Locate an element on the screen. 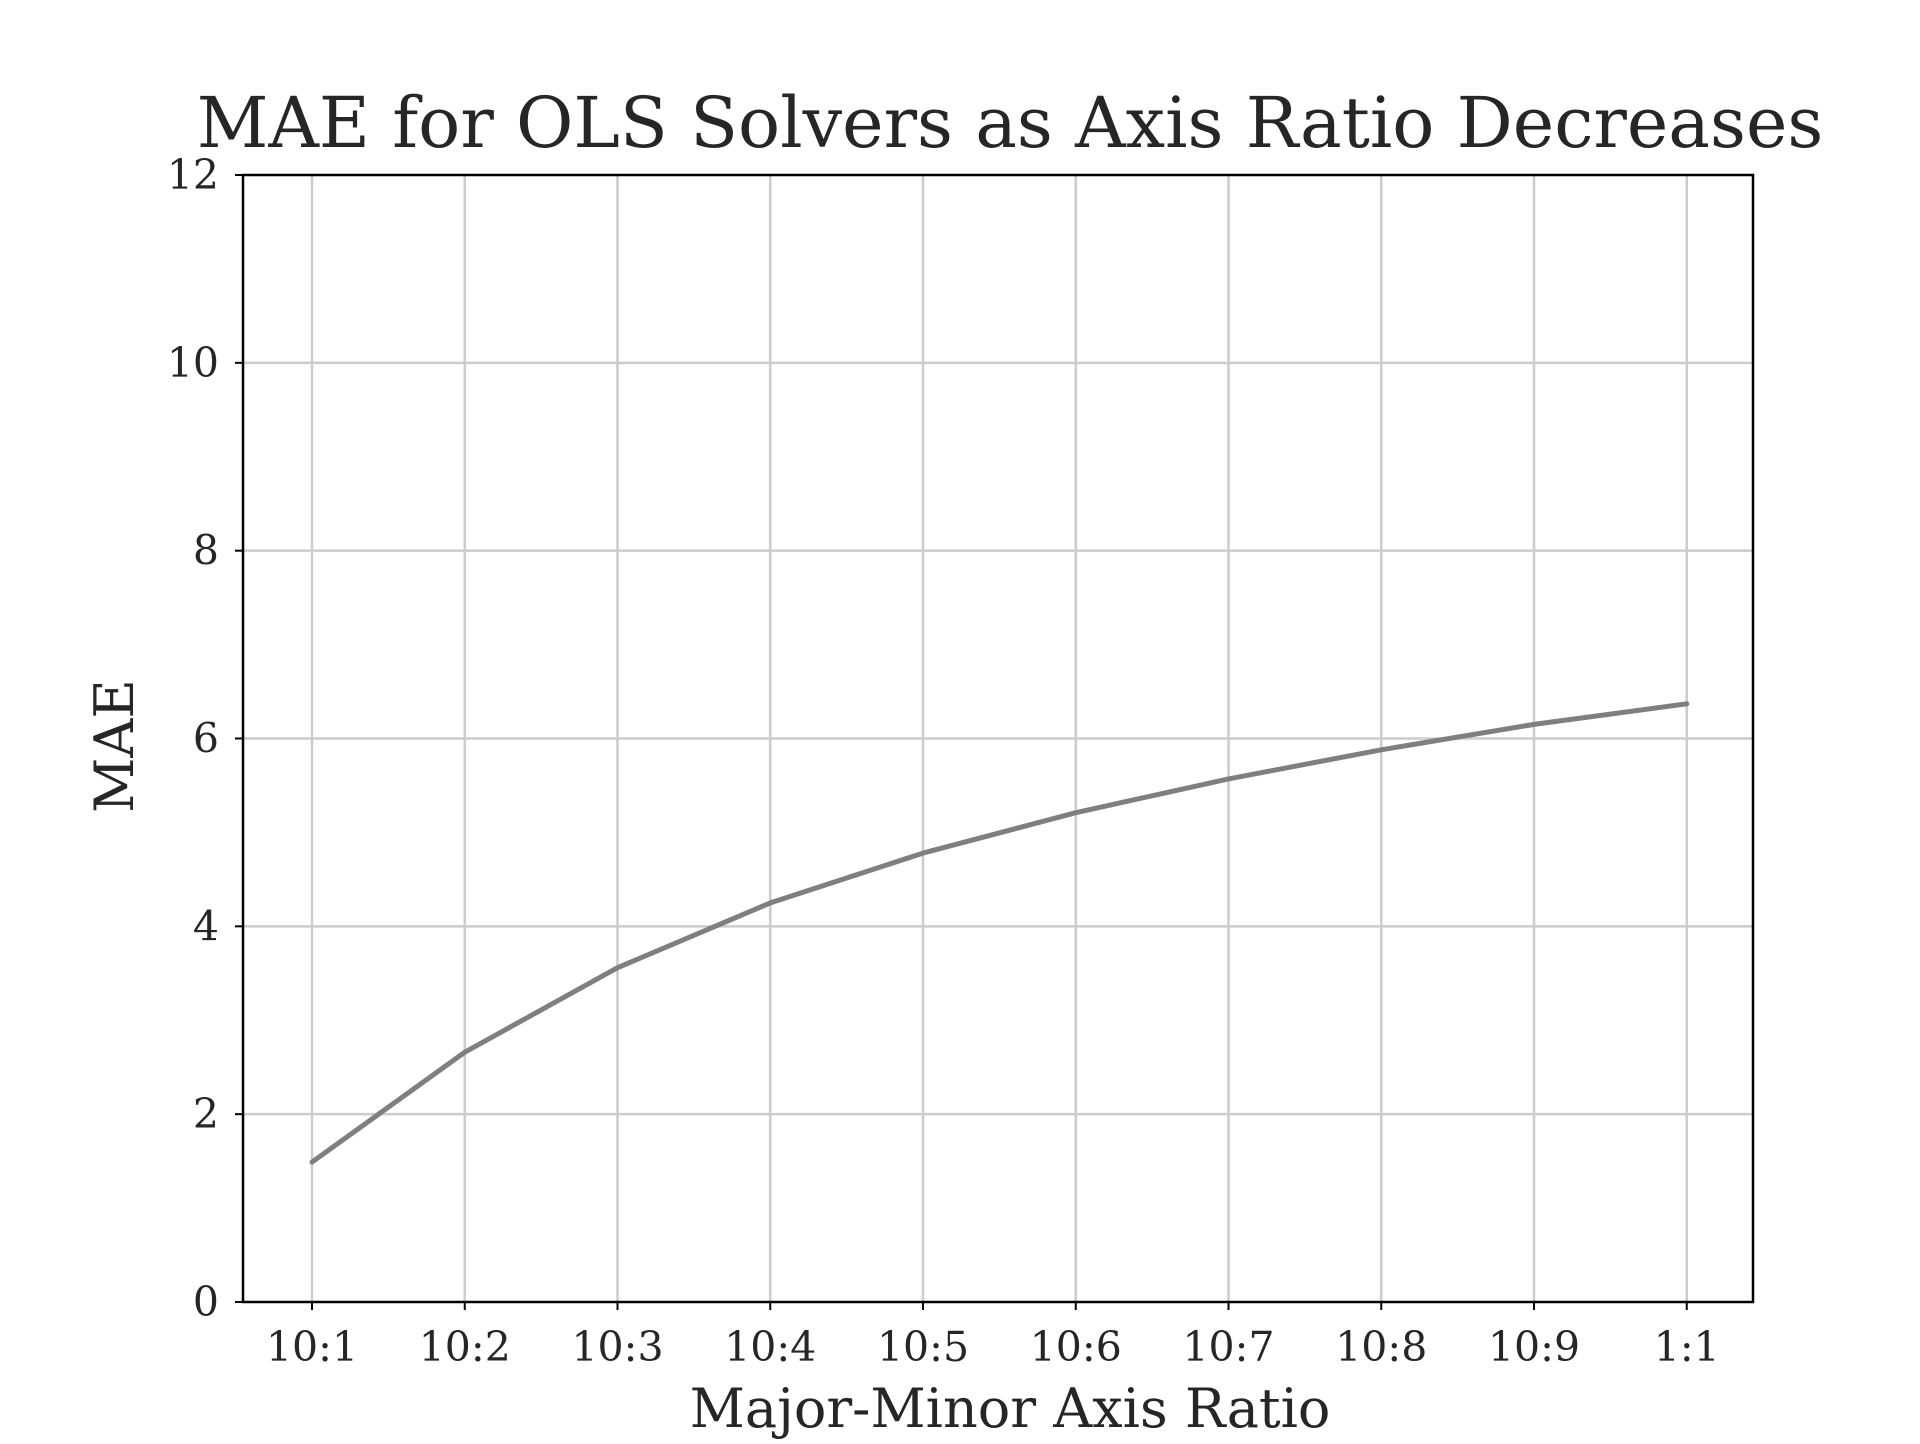 This screenshot has height=1444, width=1920. y-tick-label: 6 is located at coordinates (206, 739).